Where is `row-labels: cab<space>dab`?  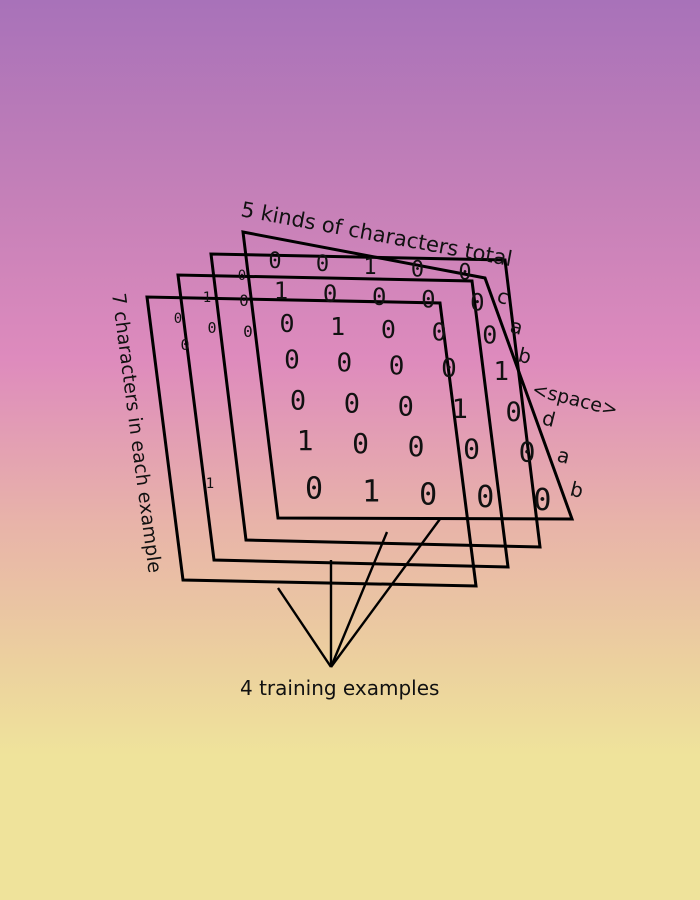
row-labels: cab<space>dab is located at coordinates (557, 393).